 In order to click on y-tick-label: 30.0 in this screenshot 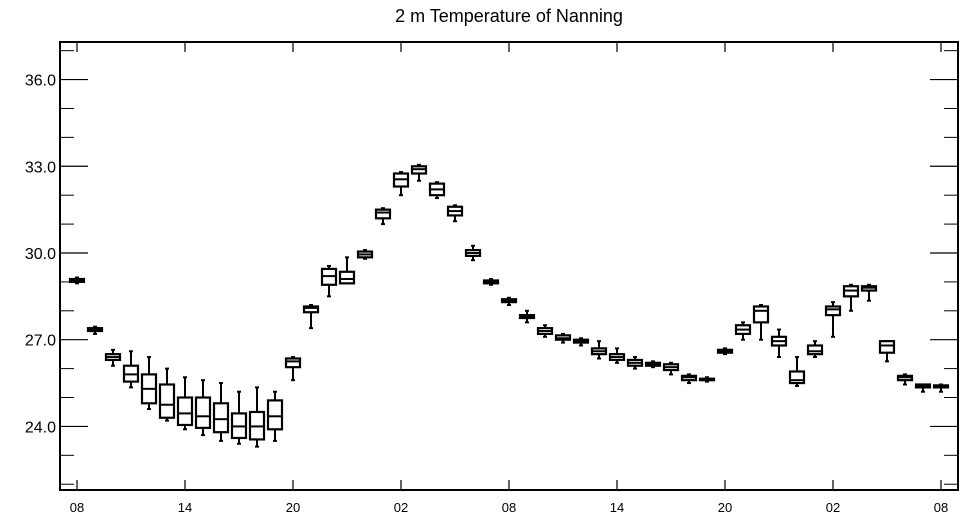, I will do `click(40, 254)`.